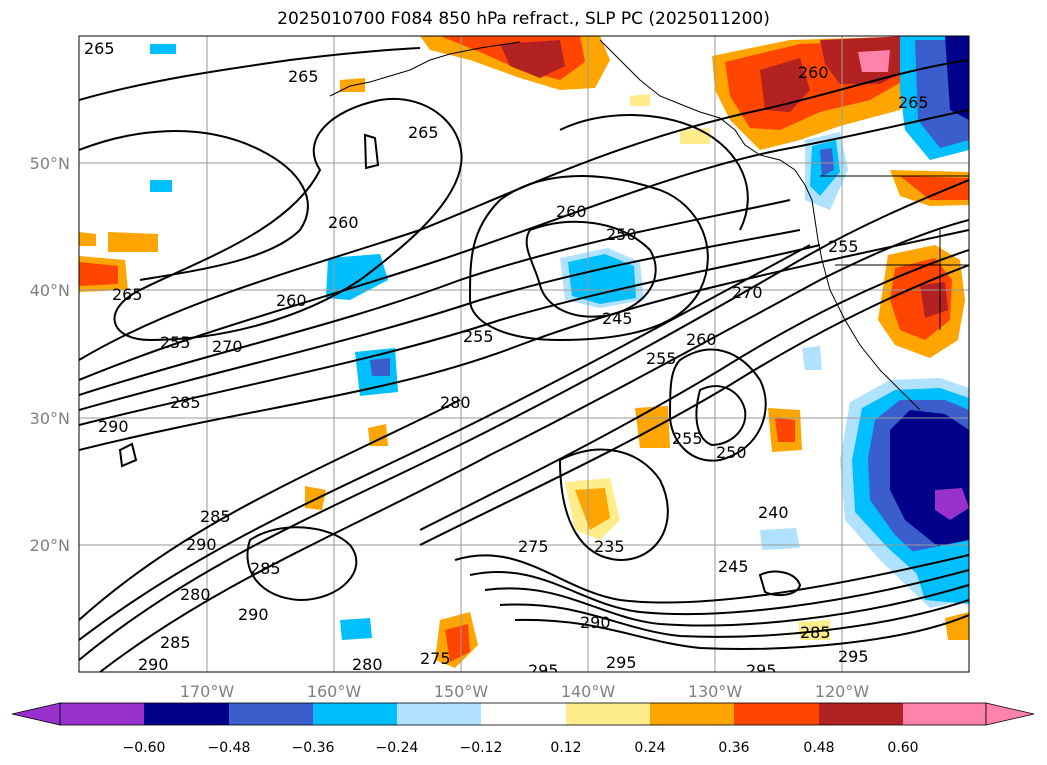 The width and height of the screenshot is (1047, 765). I want to click on lon-tick: 170°W, so click(207, 691).